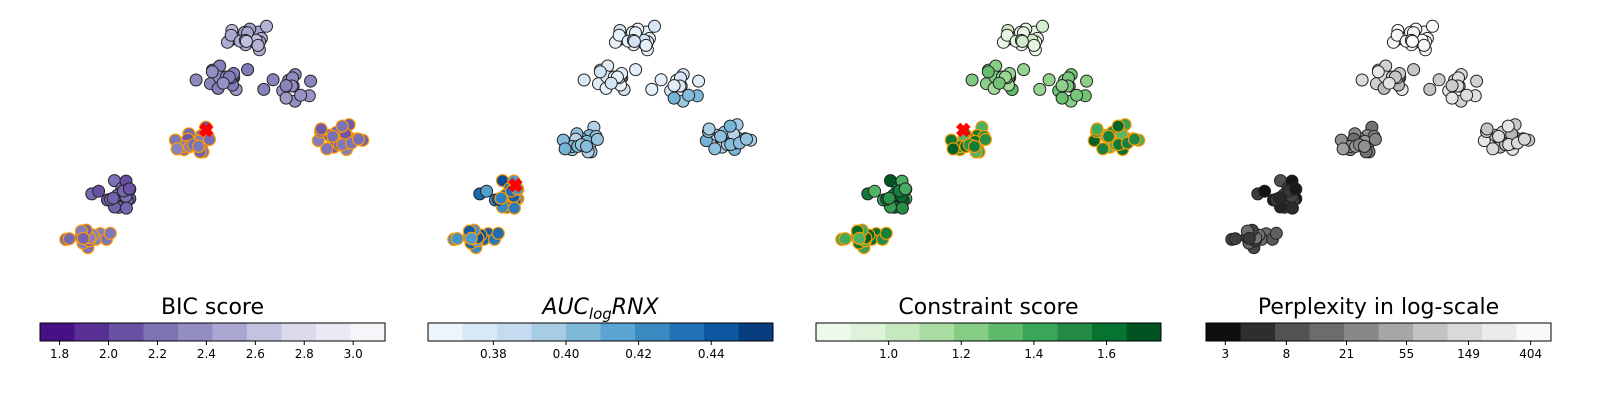  I want to click on chart-title: Constraint score, so click(988, 307).